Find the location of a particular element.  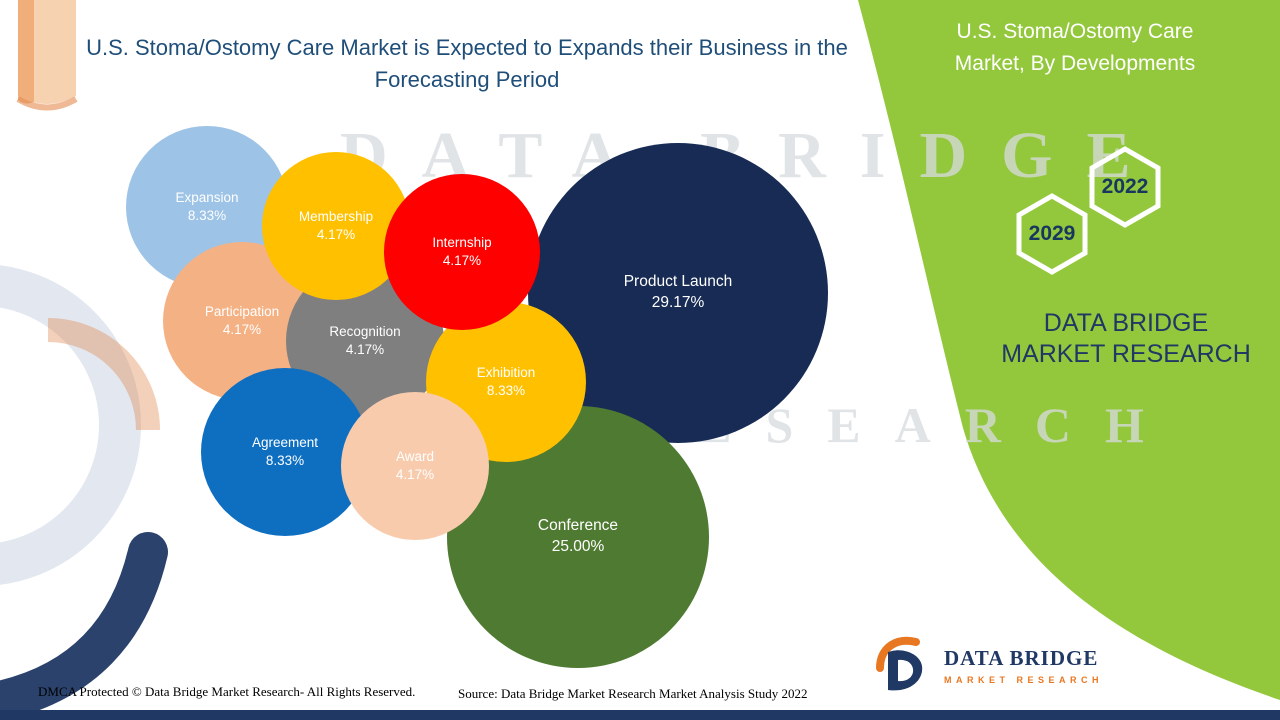

logo-text: DATA BRIDGE MARKET RESEARCH is located at coordinates (1023, 665).